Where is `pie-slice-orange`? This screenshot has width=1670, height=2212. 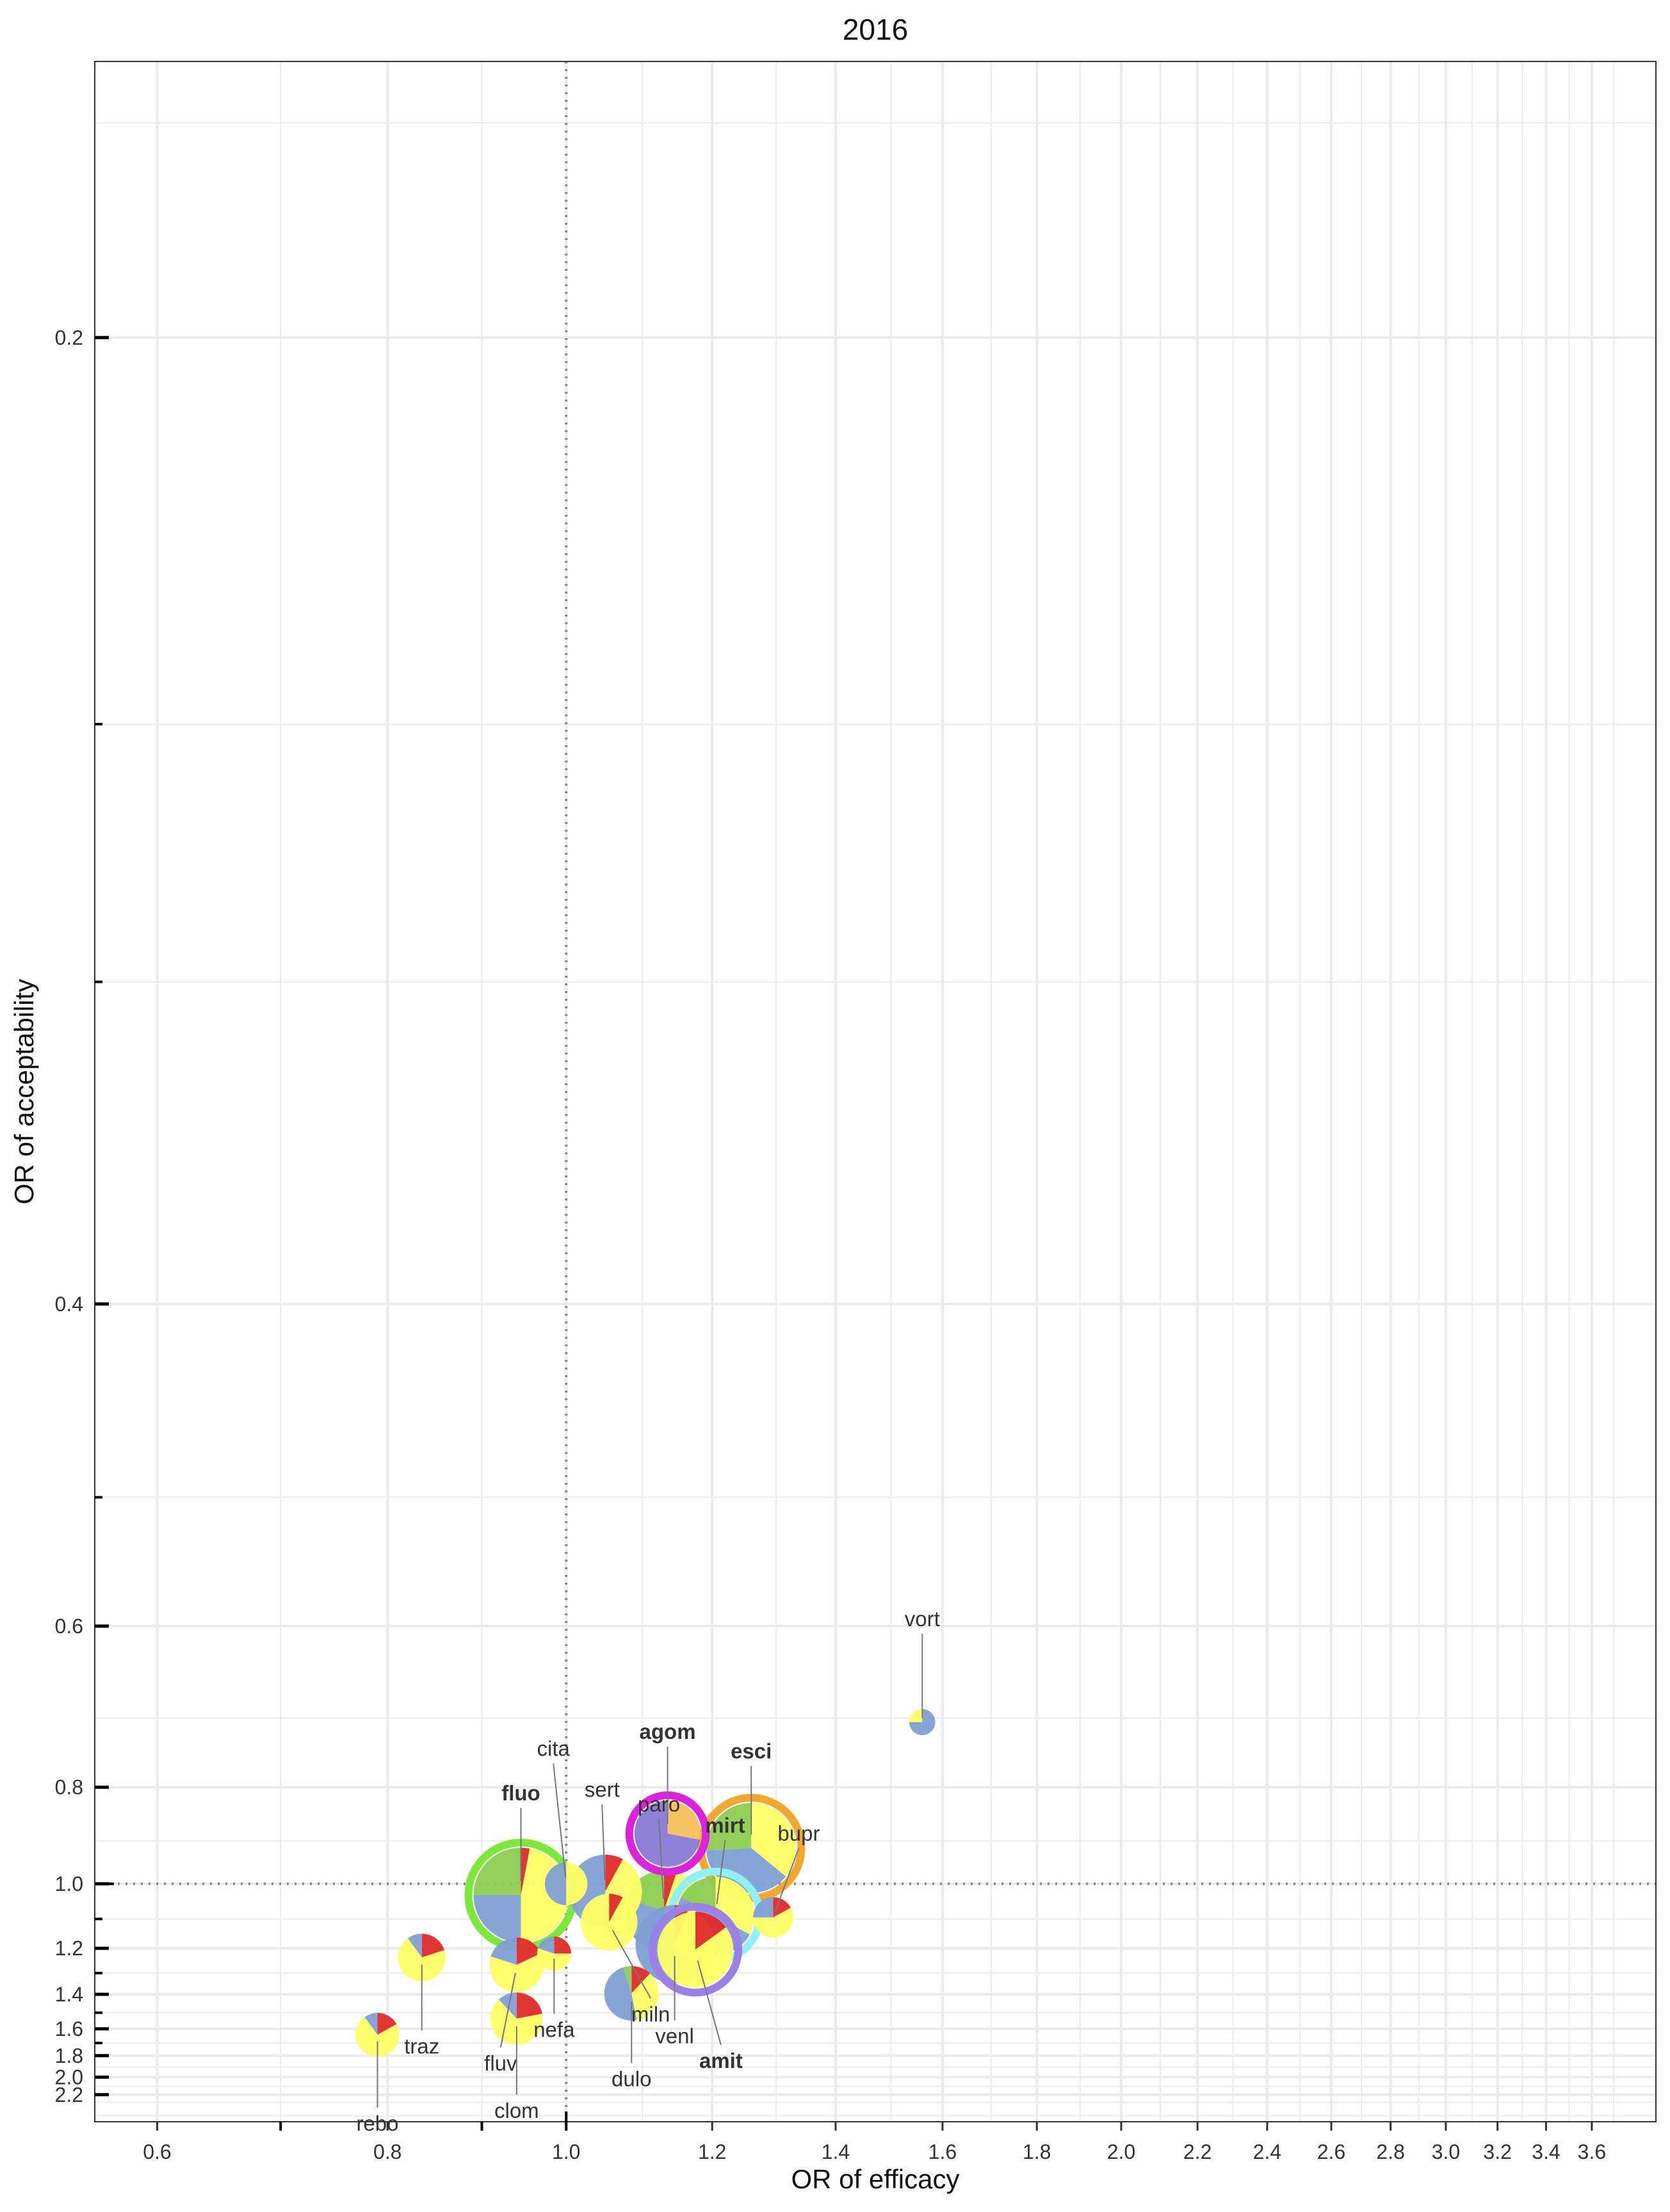
pie-slice-orange is located at coordinates (684, 1820).